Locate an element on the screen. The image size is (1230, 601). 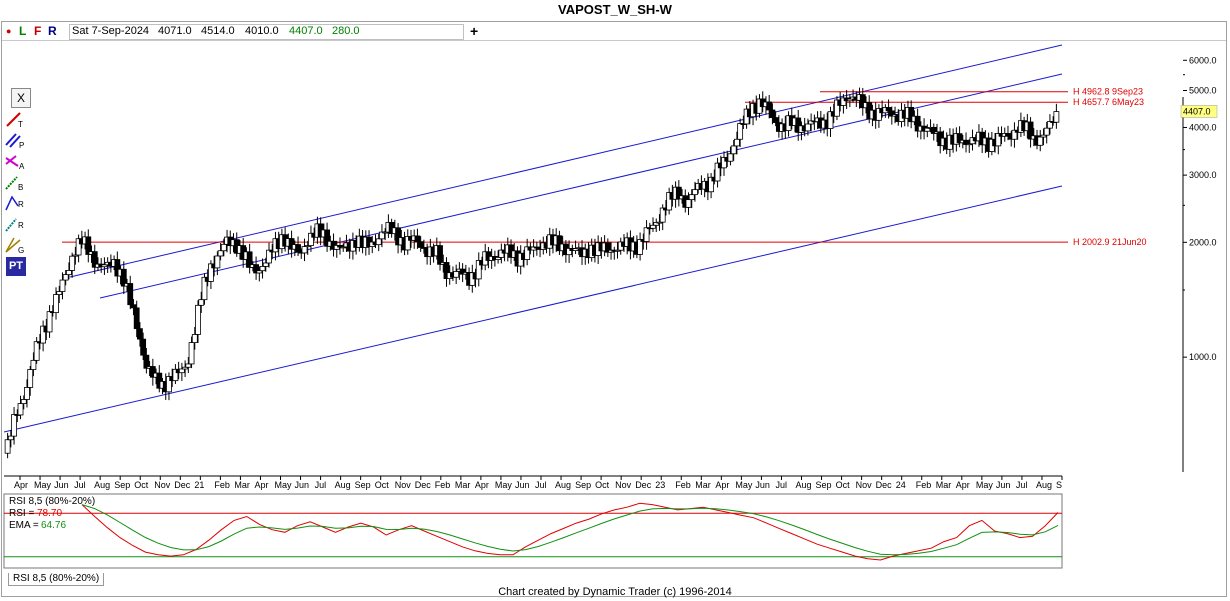
bar-low: 4010.0 is located at coordinates (262, 31).